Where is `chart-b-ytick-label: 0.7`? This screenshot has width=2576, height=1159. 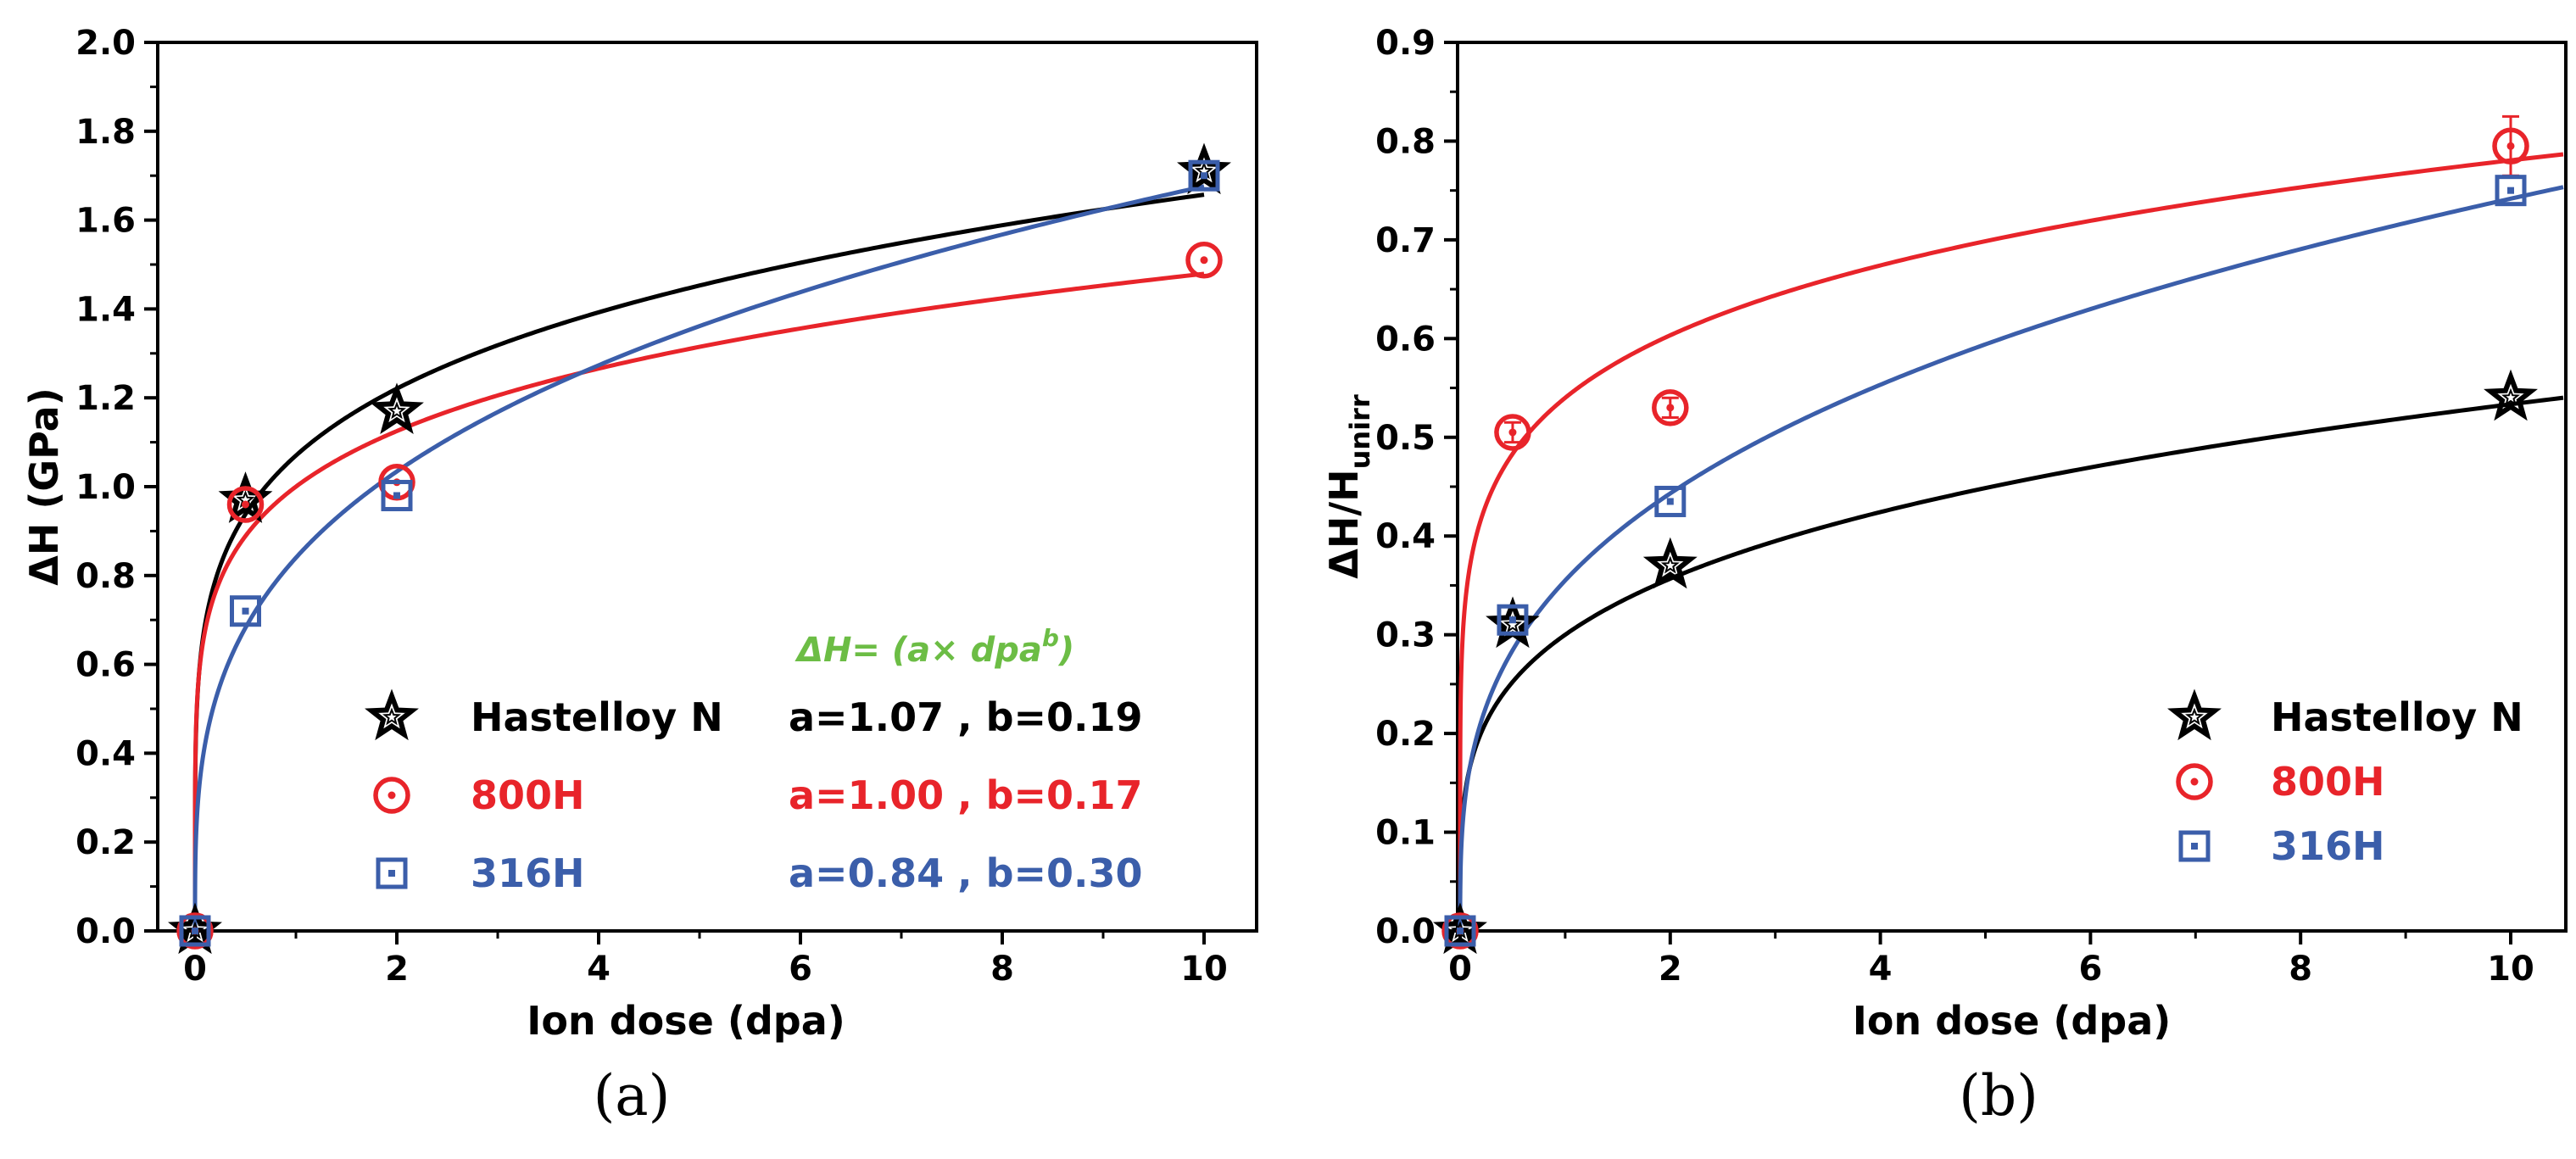
chart-b-ytick-label: 0.7 is located at coordinates (1405, 240).